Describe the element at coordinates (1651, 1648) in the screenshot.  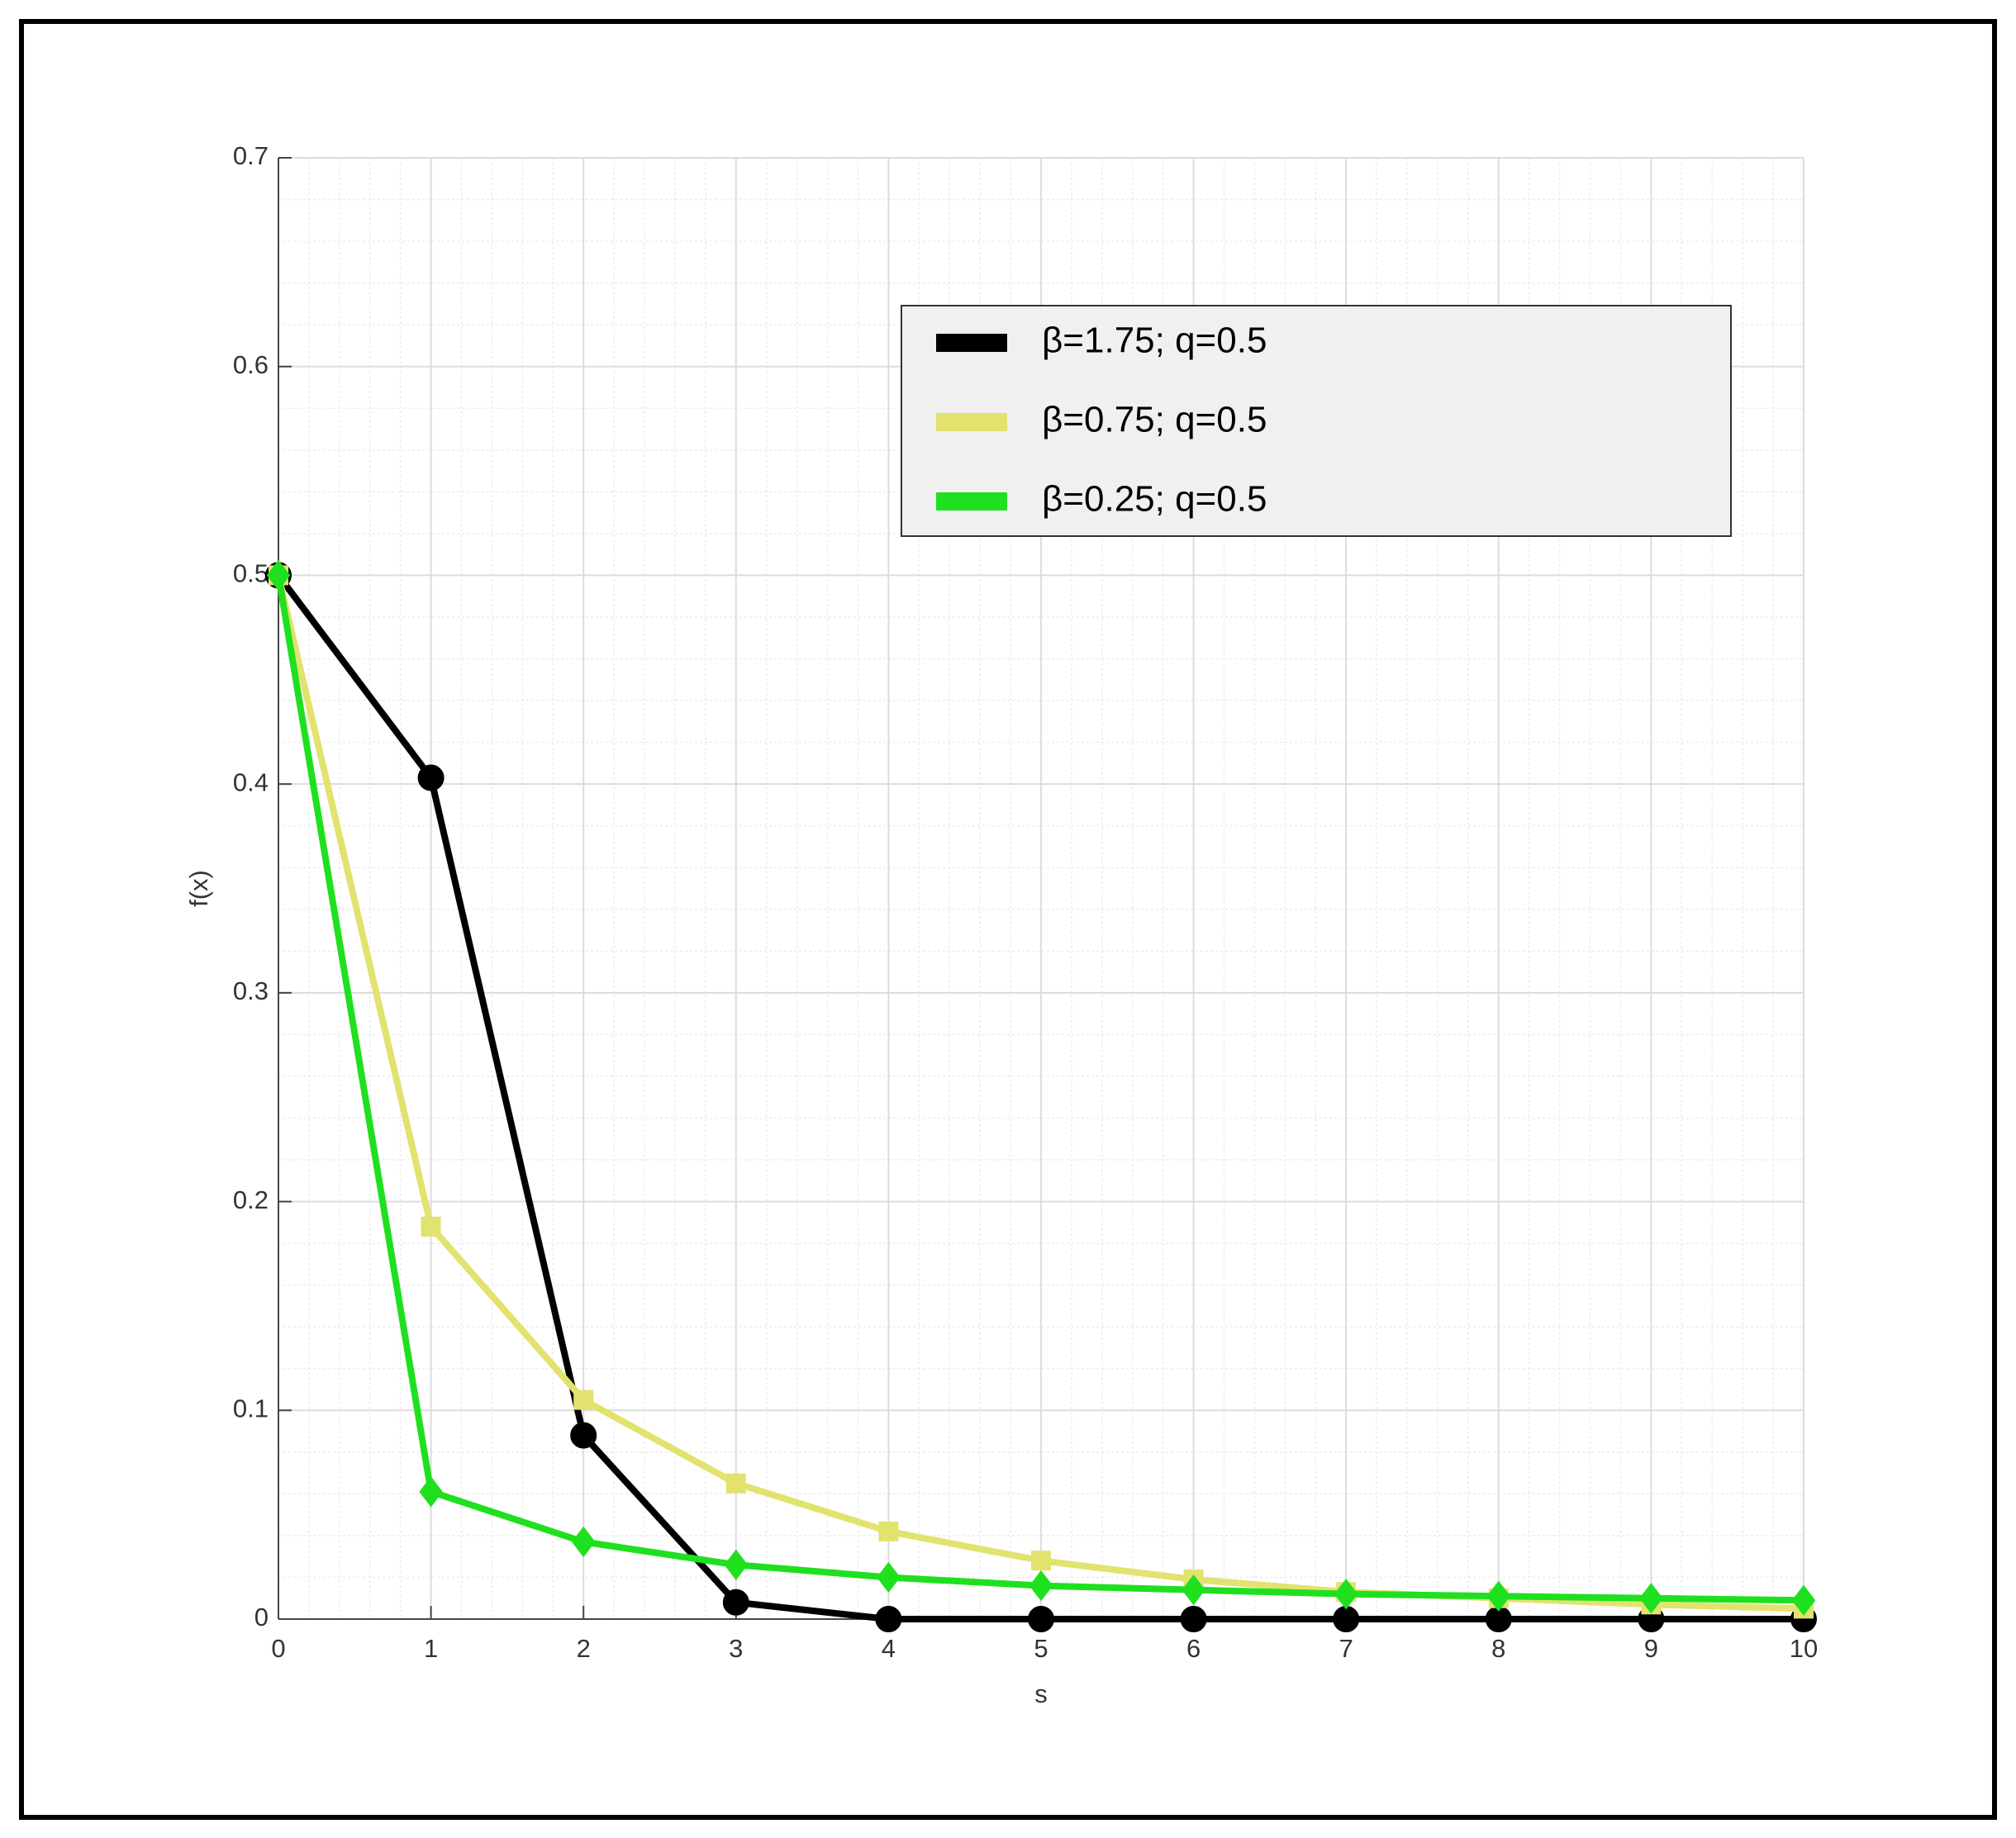
I see `x-tick-label: 9` at that location.